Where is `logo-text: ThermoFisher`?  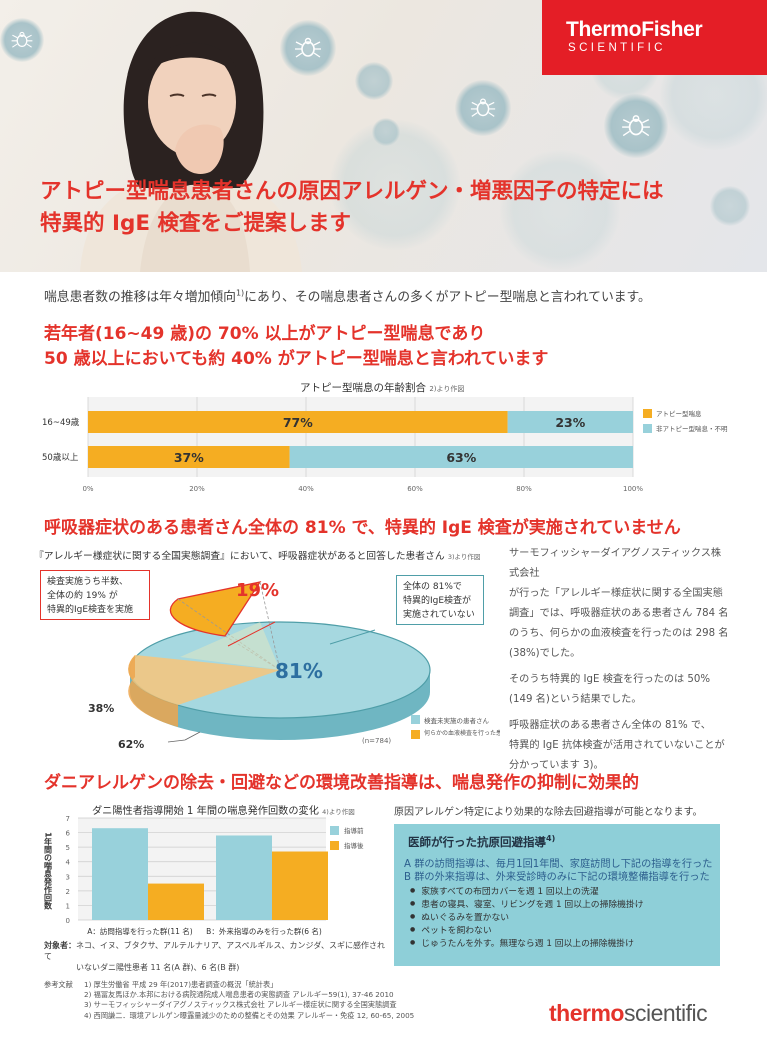
logo-text: ThermoFisher is located at coordinates (634, 29).